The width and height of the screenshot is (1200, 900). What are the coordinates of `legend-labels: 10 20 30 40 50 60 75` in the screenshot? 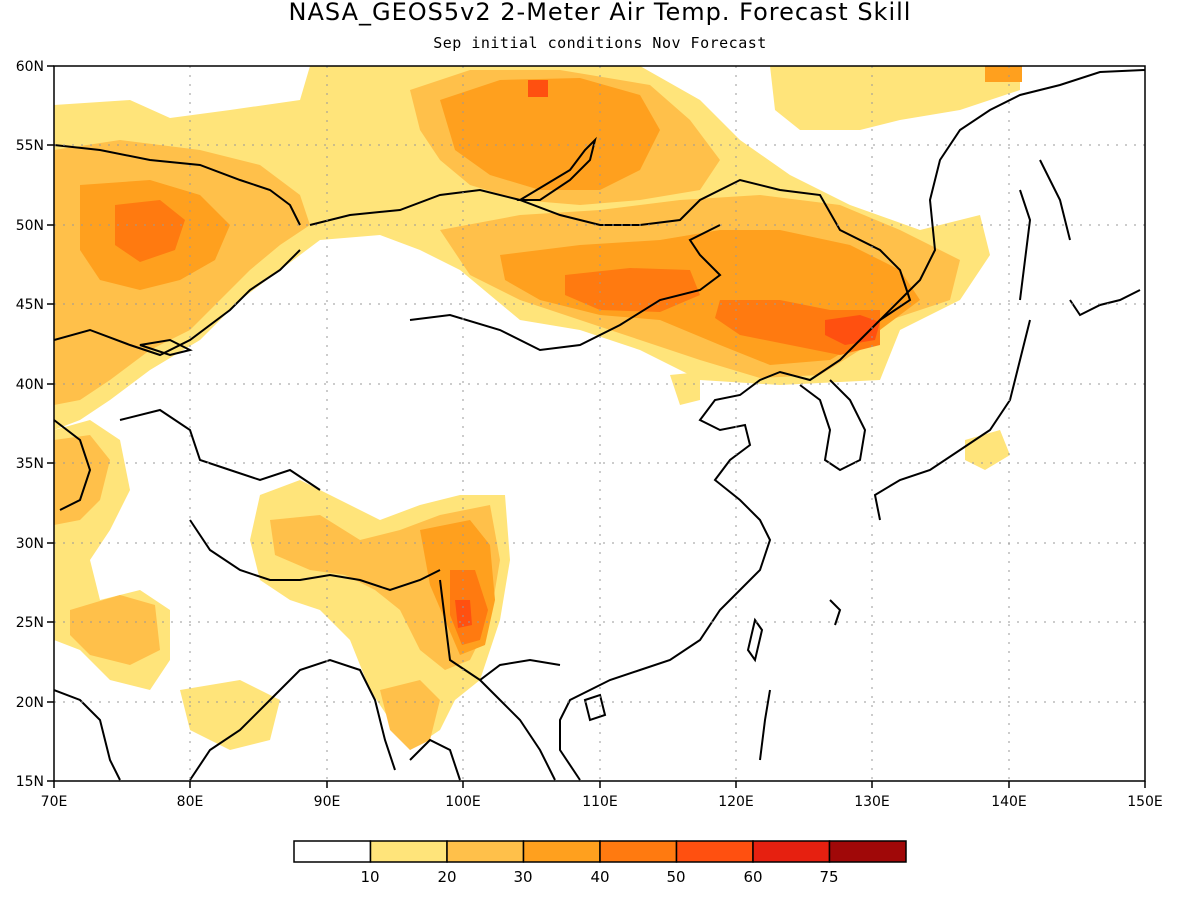 It's located at (599, 877).